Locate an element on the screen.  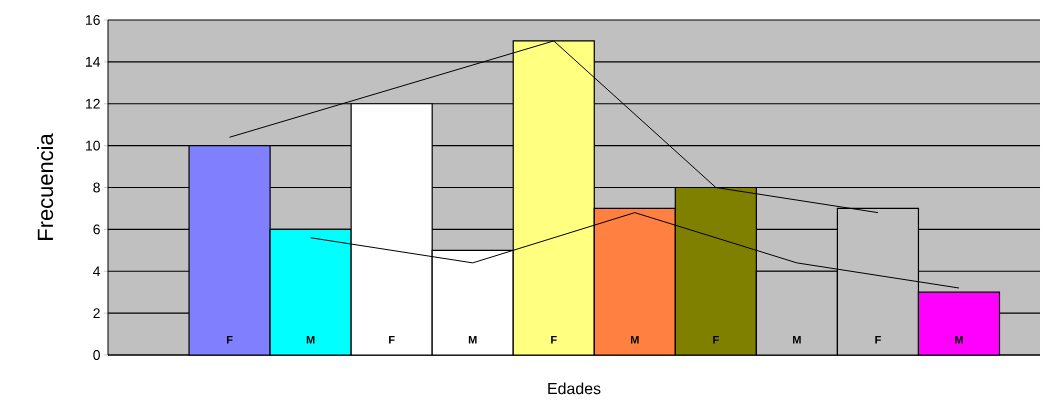
y-tick-label: 4 is located at coordinates (97, 271).